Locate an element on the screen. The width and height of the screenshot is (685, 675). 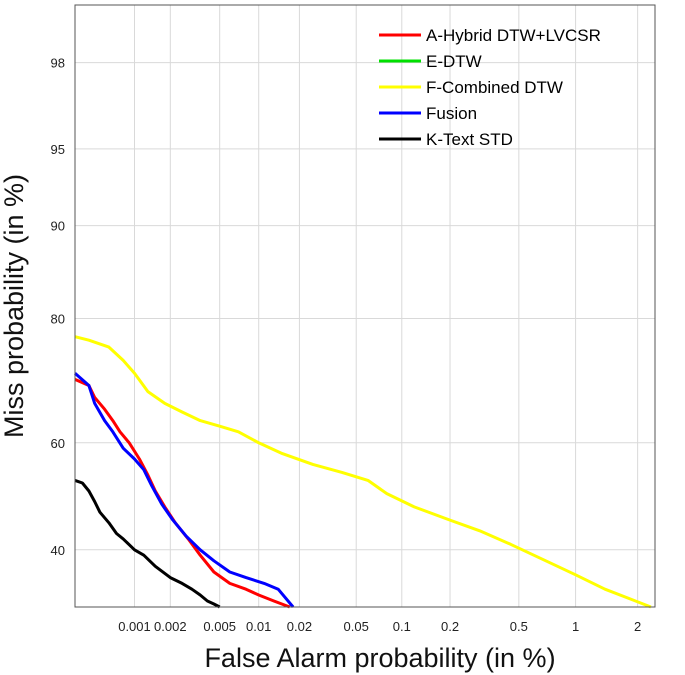
x-tick-label: 1 is located at coordinates (575, 626).